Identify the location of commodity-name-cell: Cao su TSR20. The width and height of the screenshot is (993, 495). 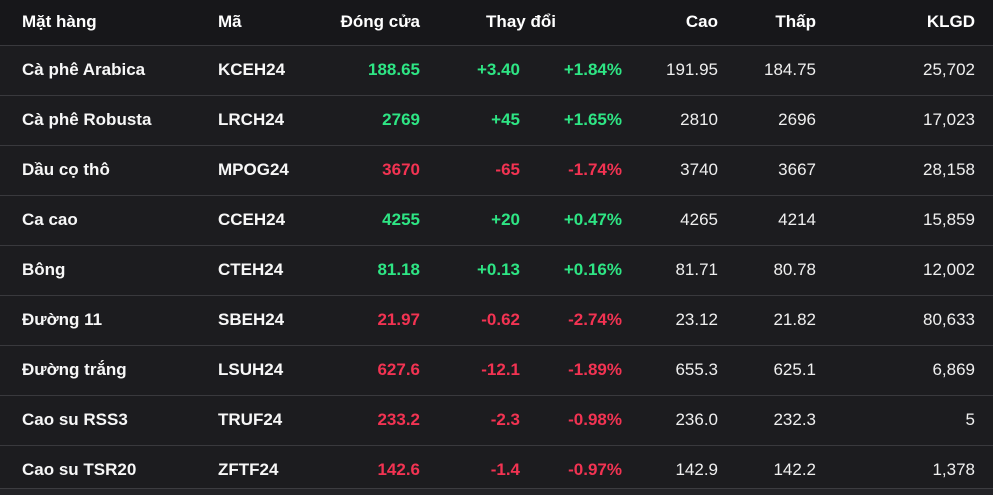
(79, 470).